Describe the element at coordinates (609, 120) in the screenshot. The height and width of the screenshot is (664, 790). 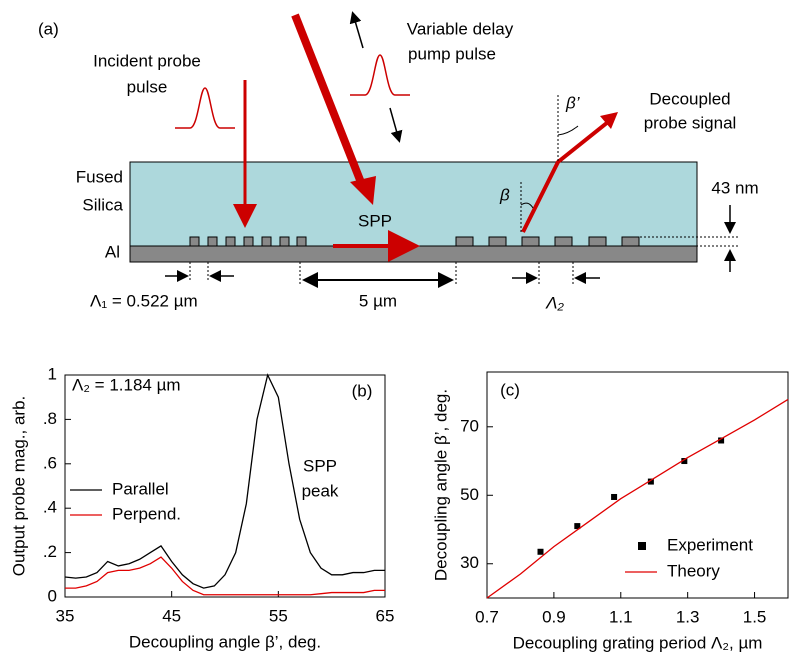
I see `decoupled-arrow-head` at that location.